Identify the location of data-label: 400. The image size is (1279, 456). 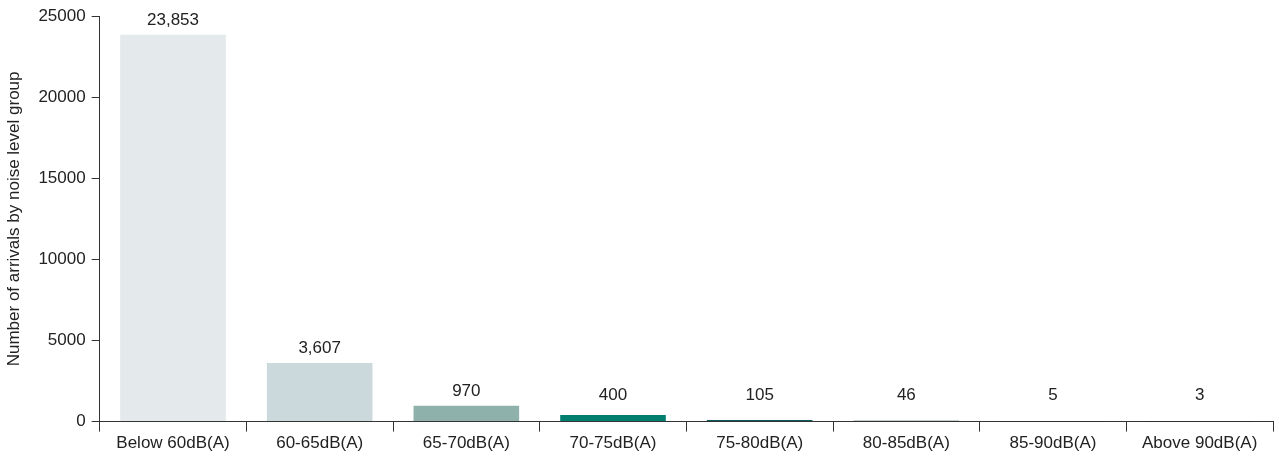
(613, 394).